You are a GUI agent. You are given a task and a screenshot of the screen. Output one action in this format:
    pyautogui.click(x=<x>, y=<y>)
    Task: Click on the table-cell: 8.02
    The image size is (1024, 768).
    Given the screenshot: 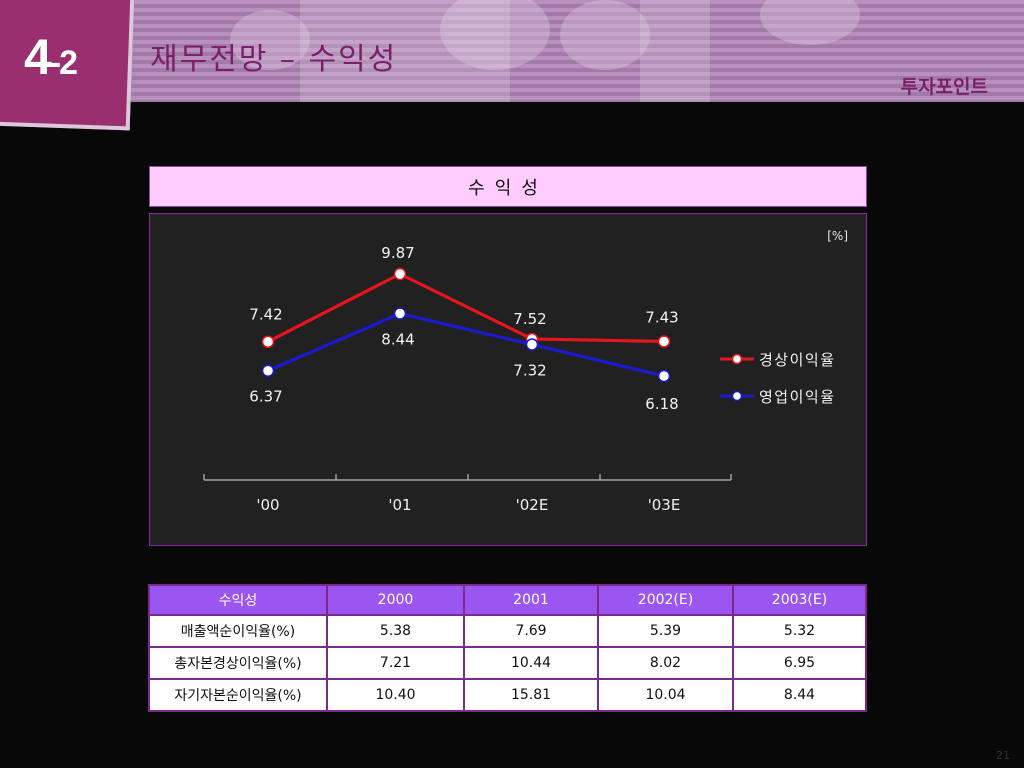 What is the action you would take?
    pyautogui.click(x=665, y=663)
    